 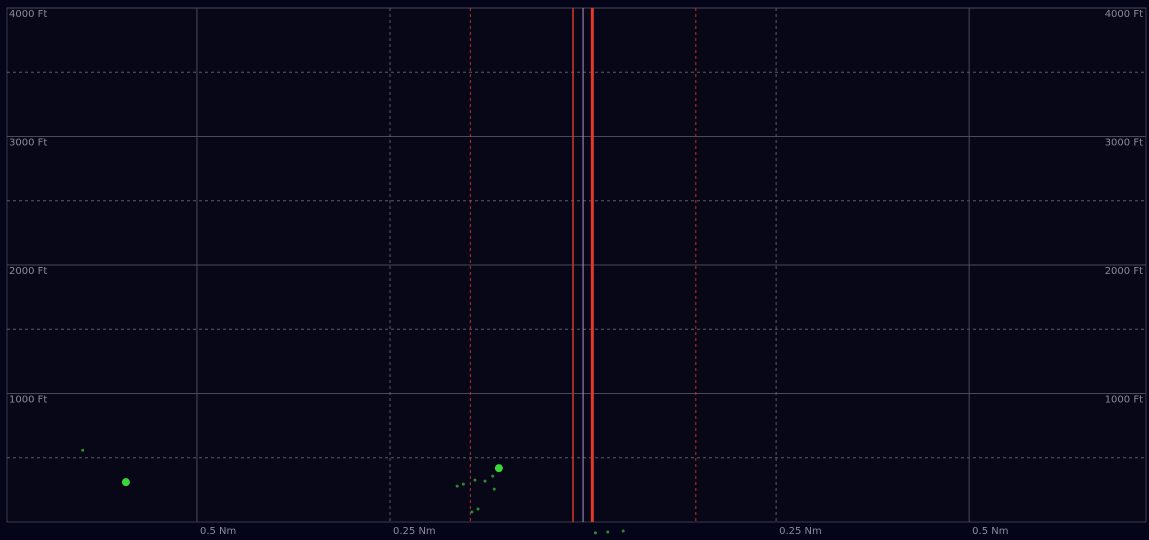 I want to click on y-tick-label: 2000 Ft, so click(x=28, y=271).